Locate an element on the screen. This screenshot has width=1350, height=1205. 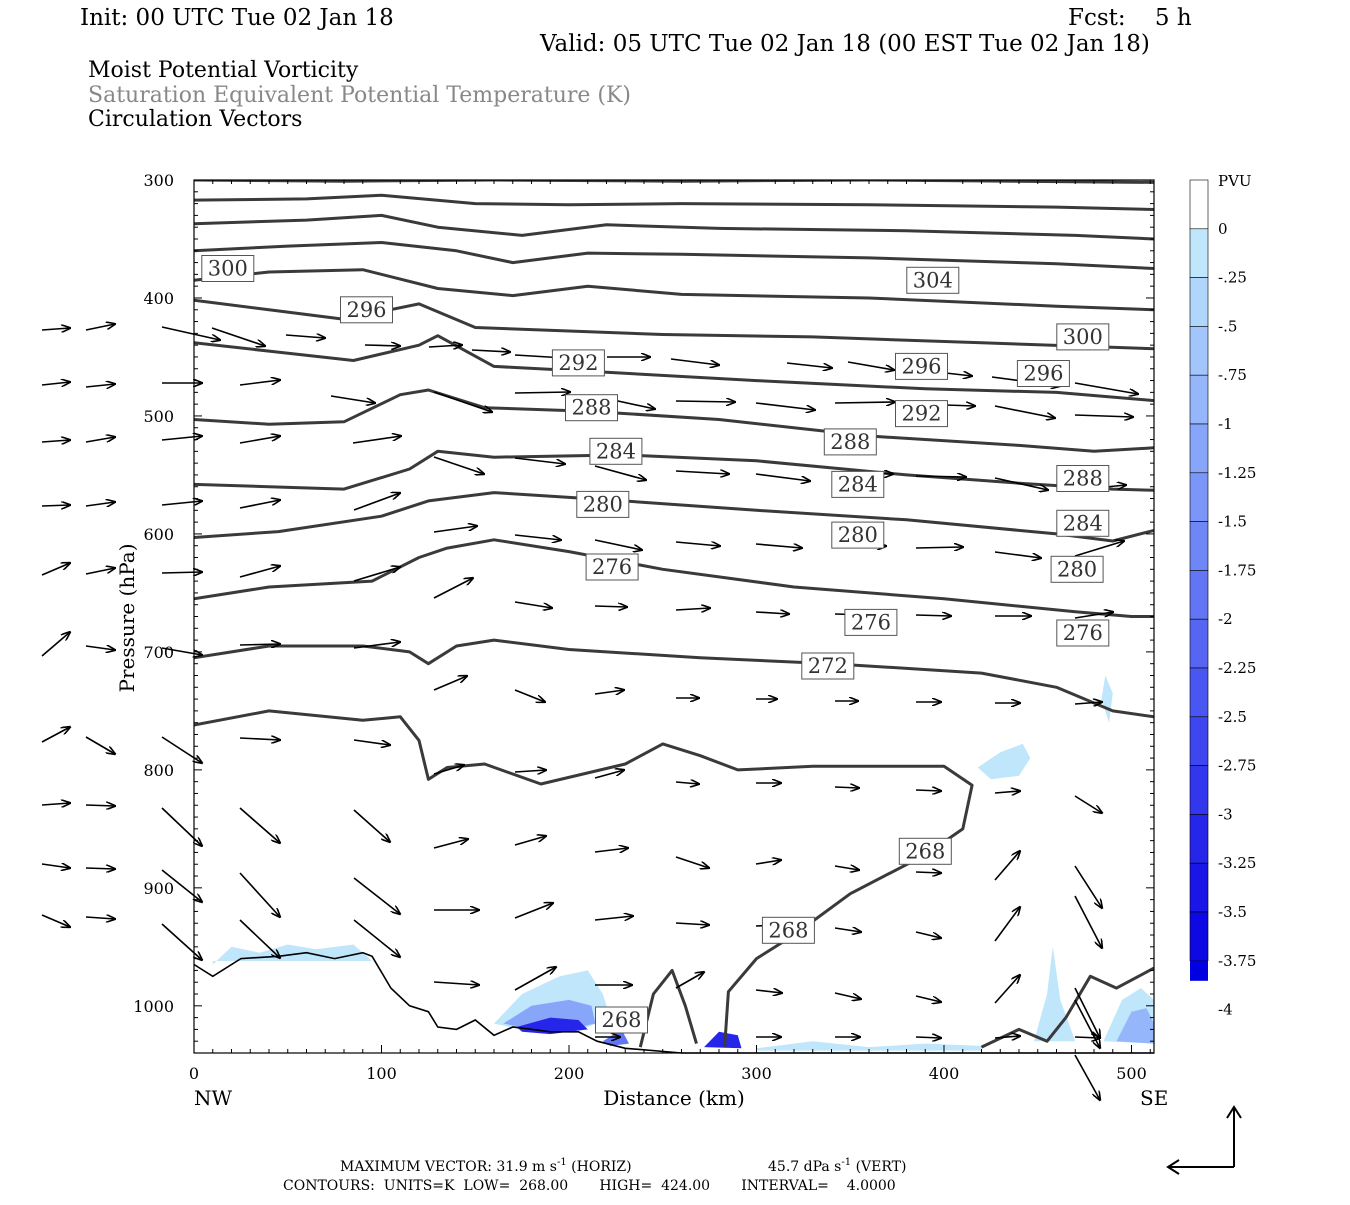
contour-label: 284 is located at coordinates (858, 484).